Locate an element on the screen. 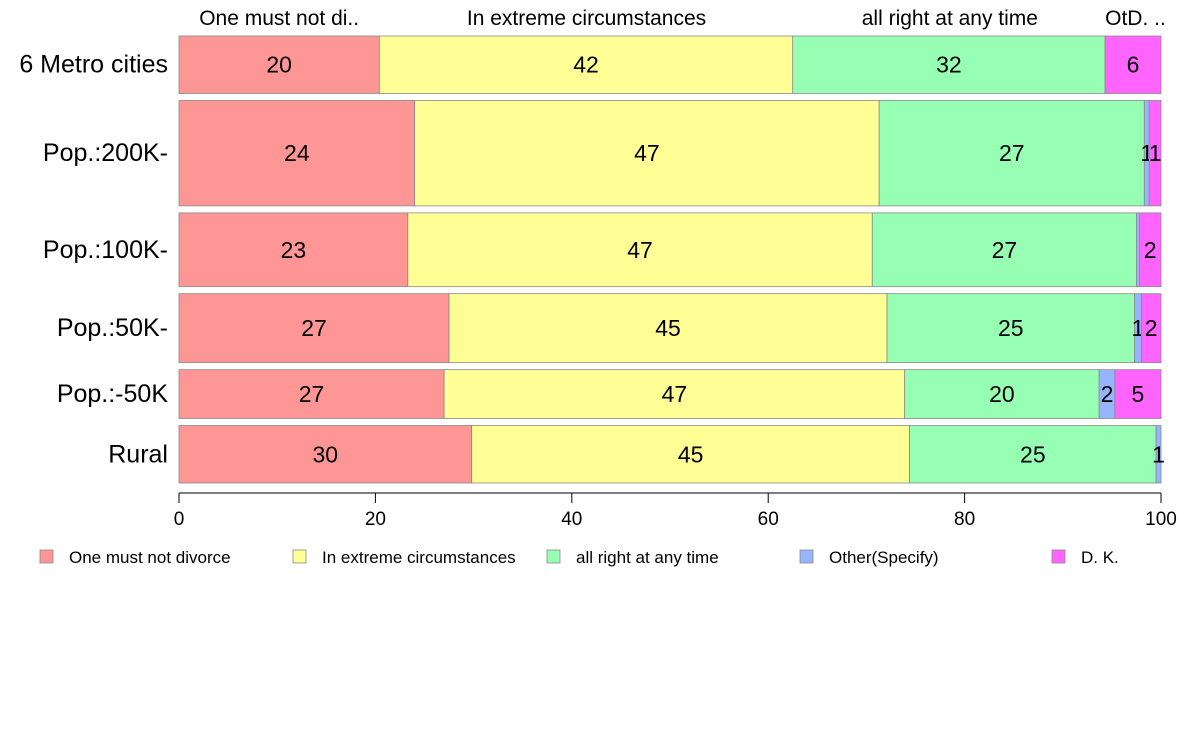 The image size is (1188, 736). legend-label-other-specify: Other(Specify) is located at coordinates (884, 557).